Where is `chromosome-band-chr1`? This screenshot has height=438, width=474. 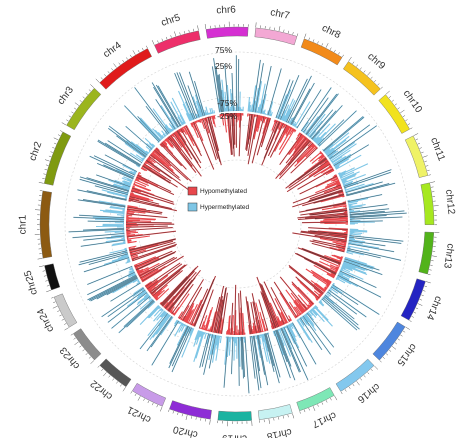 chromosome-band-chr1 is located at coordinates (46, 224).